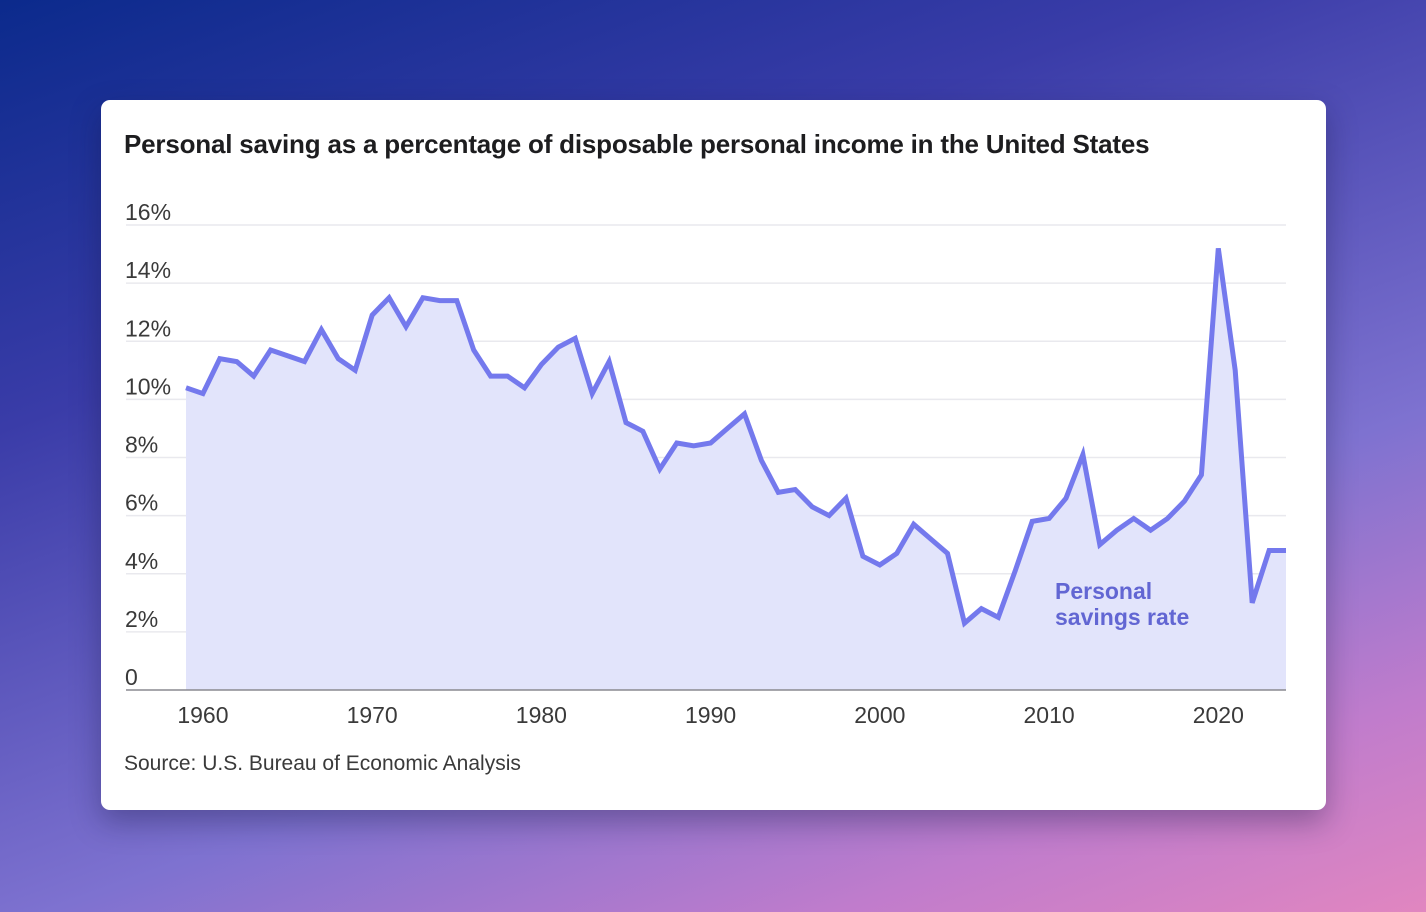 The width and height of the screenshot is (1426, 912). Describe the element at coordinates (322, 763) in the screenshot. I see `source-note: Source: U.S. Bureau of Economic Analysis` at that location.